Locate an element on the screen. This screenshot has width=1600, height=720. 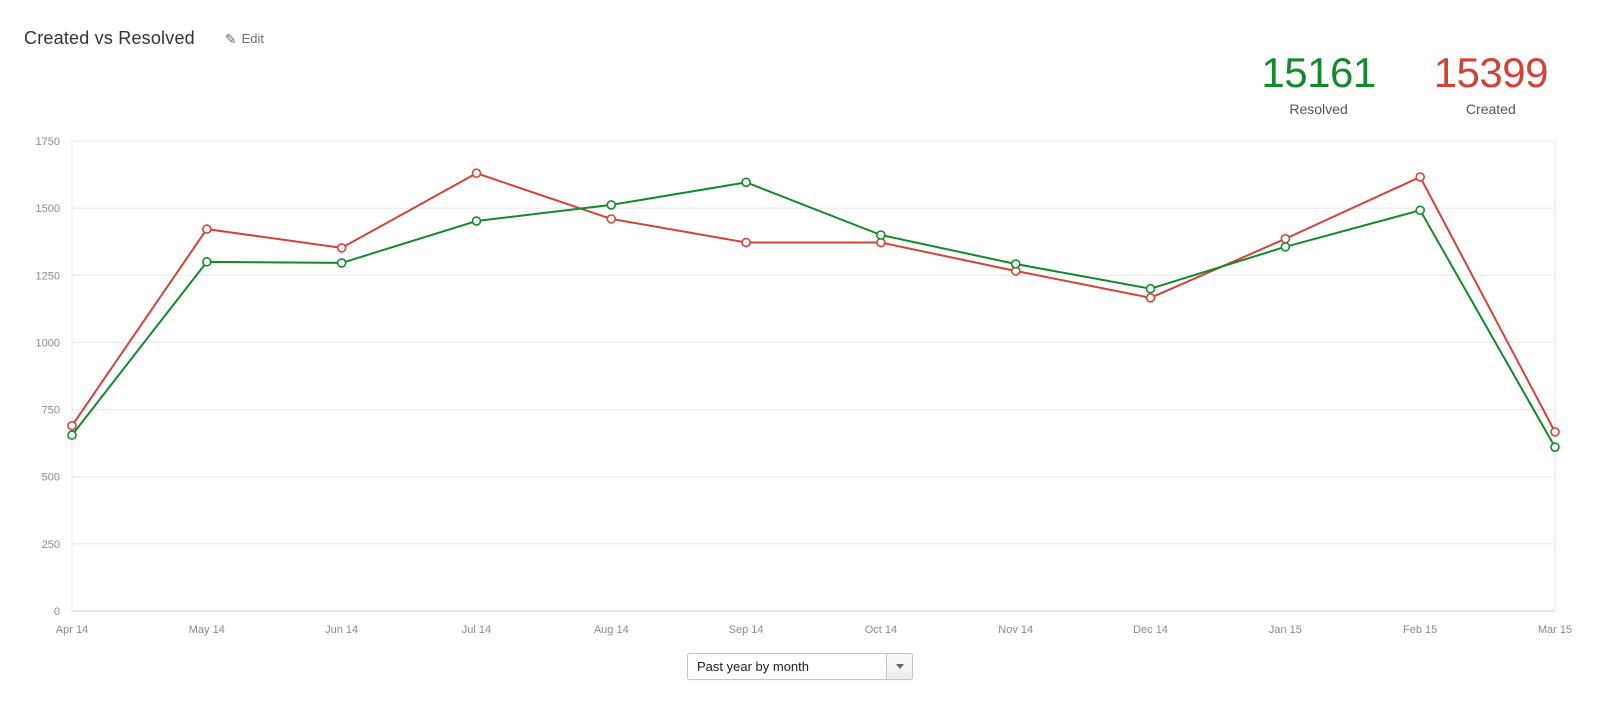
period-row: Past year by month is located at coordinates (800, 666).